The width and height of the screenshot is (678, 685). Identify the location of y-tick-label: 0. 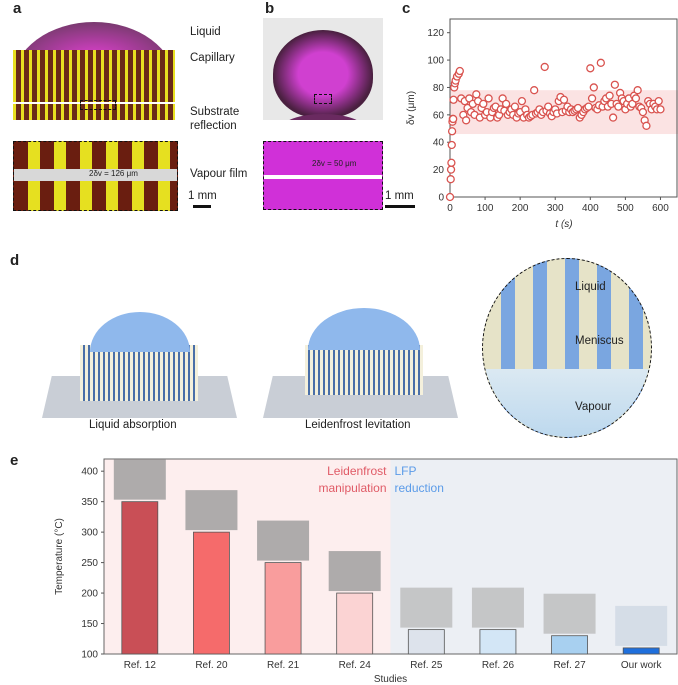
(441, 198).